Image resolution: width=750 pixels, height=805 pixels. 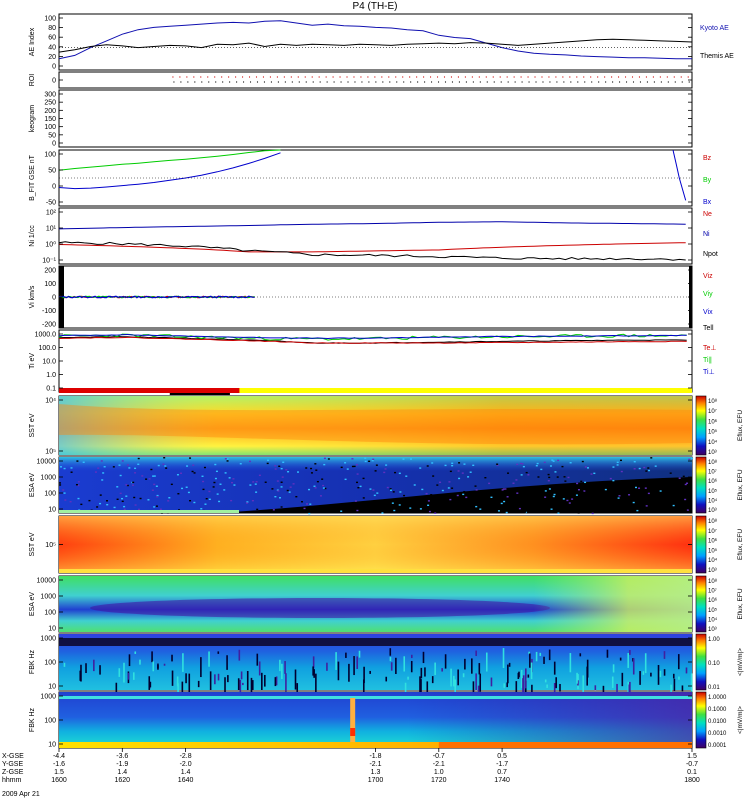 What do you see at coordinates (439, 764) in the screenshot?
I see `time-axis-value: -2.1` at bounding box center [439, 764].